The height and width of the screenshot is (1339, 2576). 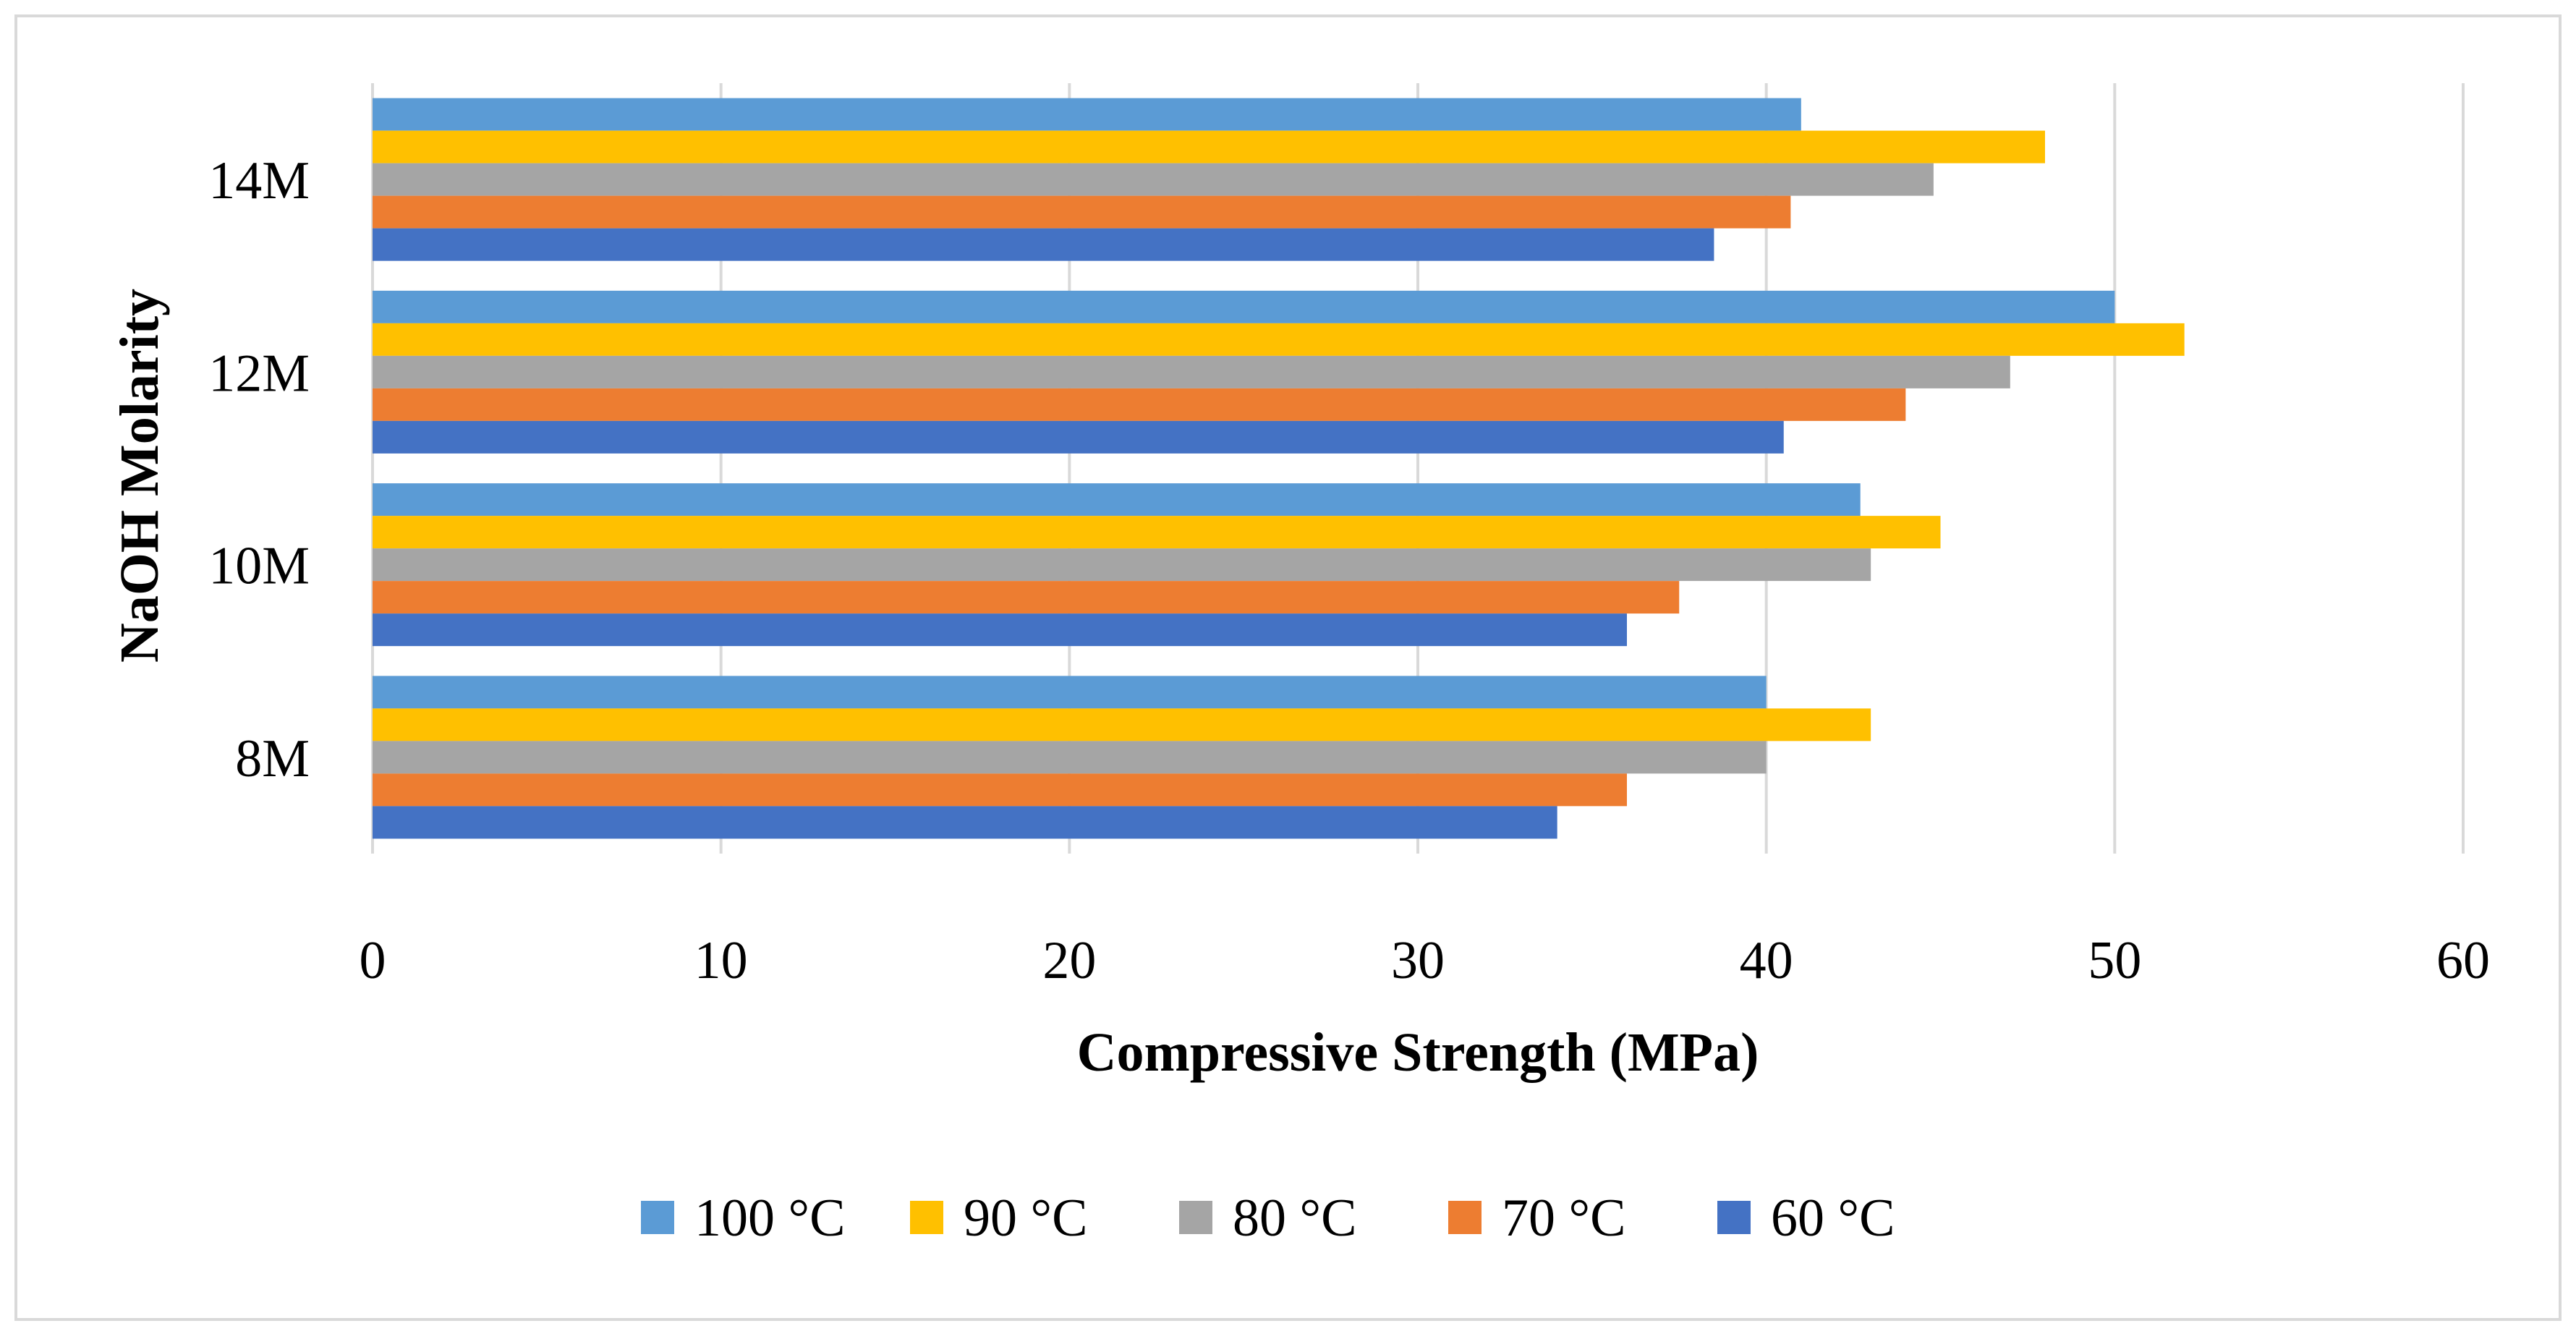 I want to click on legend: 100 °C 90 °C 80 °C 70 °C 60 °C, so click(x=1268, y=1218).